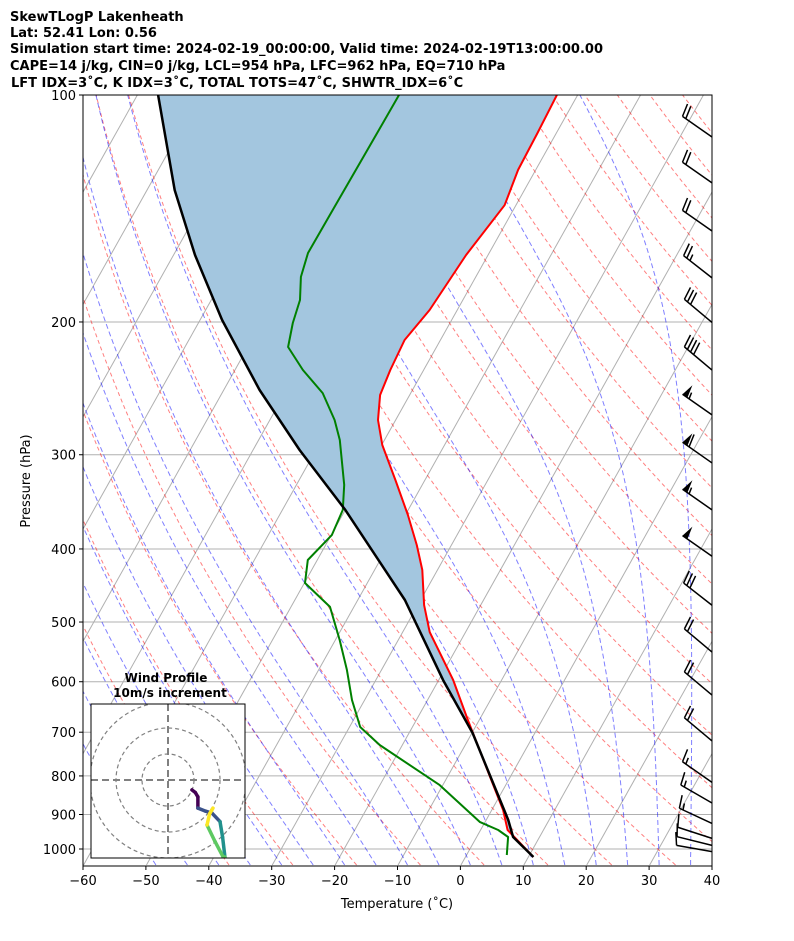 The height and width of the screenshot is (941, 794). Describe the element at coordinates (63, 96) in the screenshot. I see `y-tick-label: 100` at that location.